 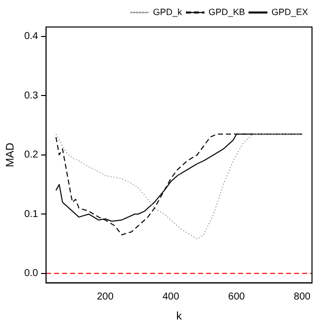 I want to click on y-tick-label: 0.2, so click(x=31, y=155).